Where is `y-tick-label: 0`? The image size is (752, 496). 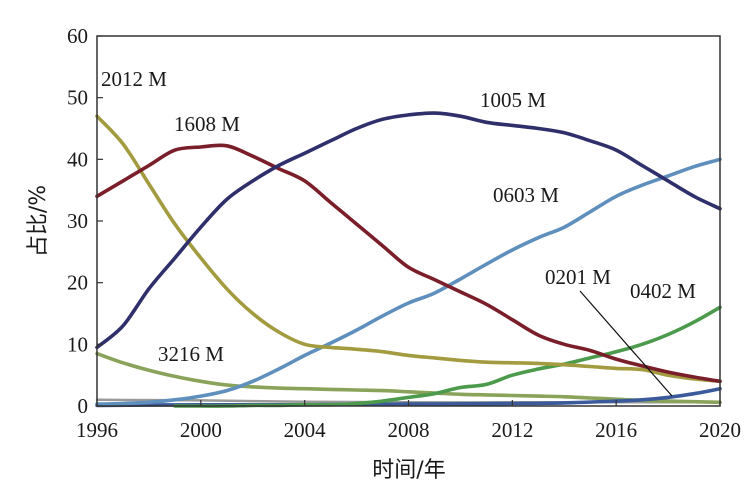 y-tick-label: 0 is located at coordinates (83, 406).